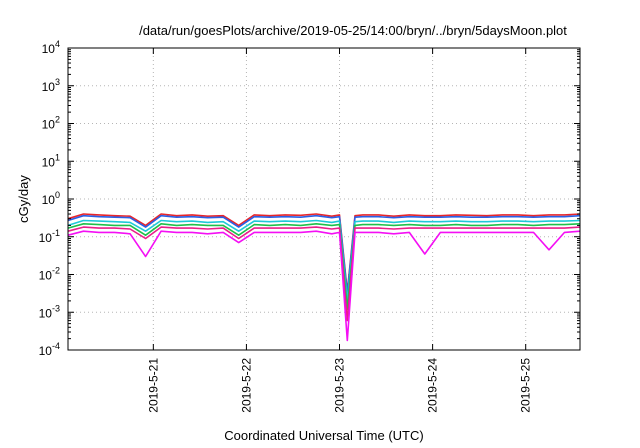 The height and width of the screenshot is (448, 640). I want to click on y-tick-label: 10⁻², so click(49, 274).